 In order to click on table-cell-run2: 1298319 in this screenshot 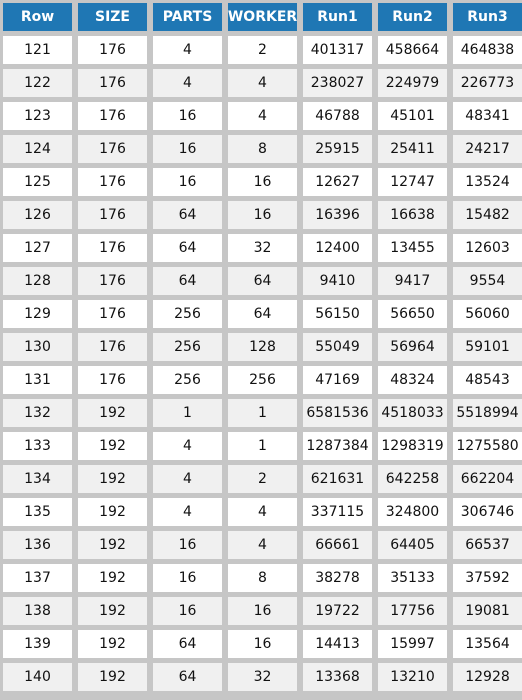, I will do `click(412, 446)`.